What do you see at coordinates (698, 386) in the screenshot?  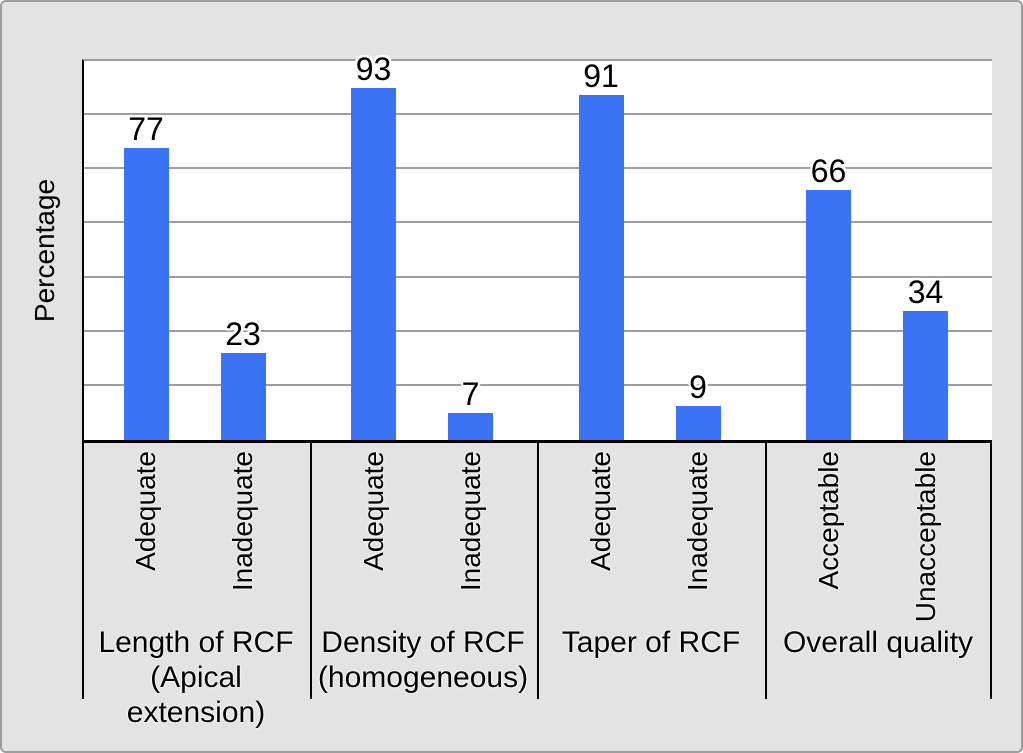 I see `bar-value-label: 9` at bounding box center [698, 386].